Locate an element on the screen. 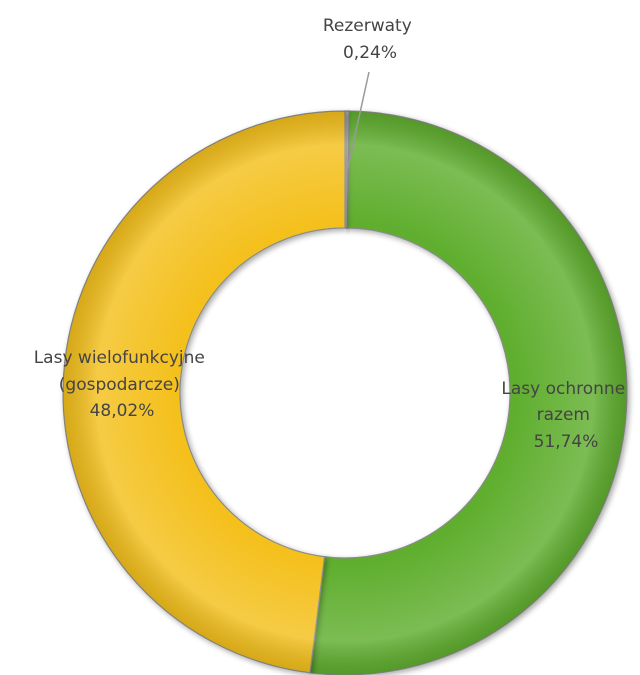 The image size is (640, 675). label-lasy-wielofunkcyjne-line2: (gospodarcze) is located at coordinates (119, 385).